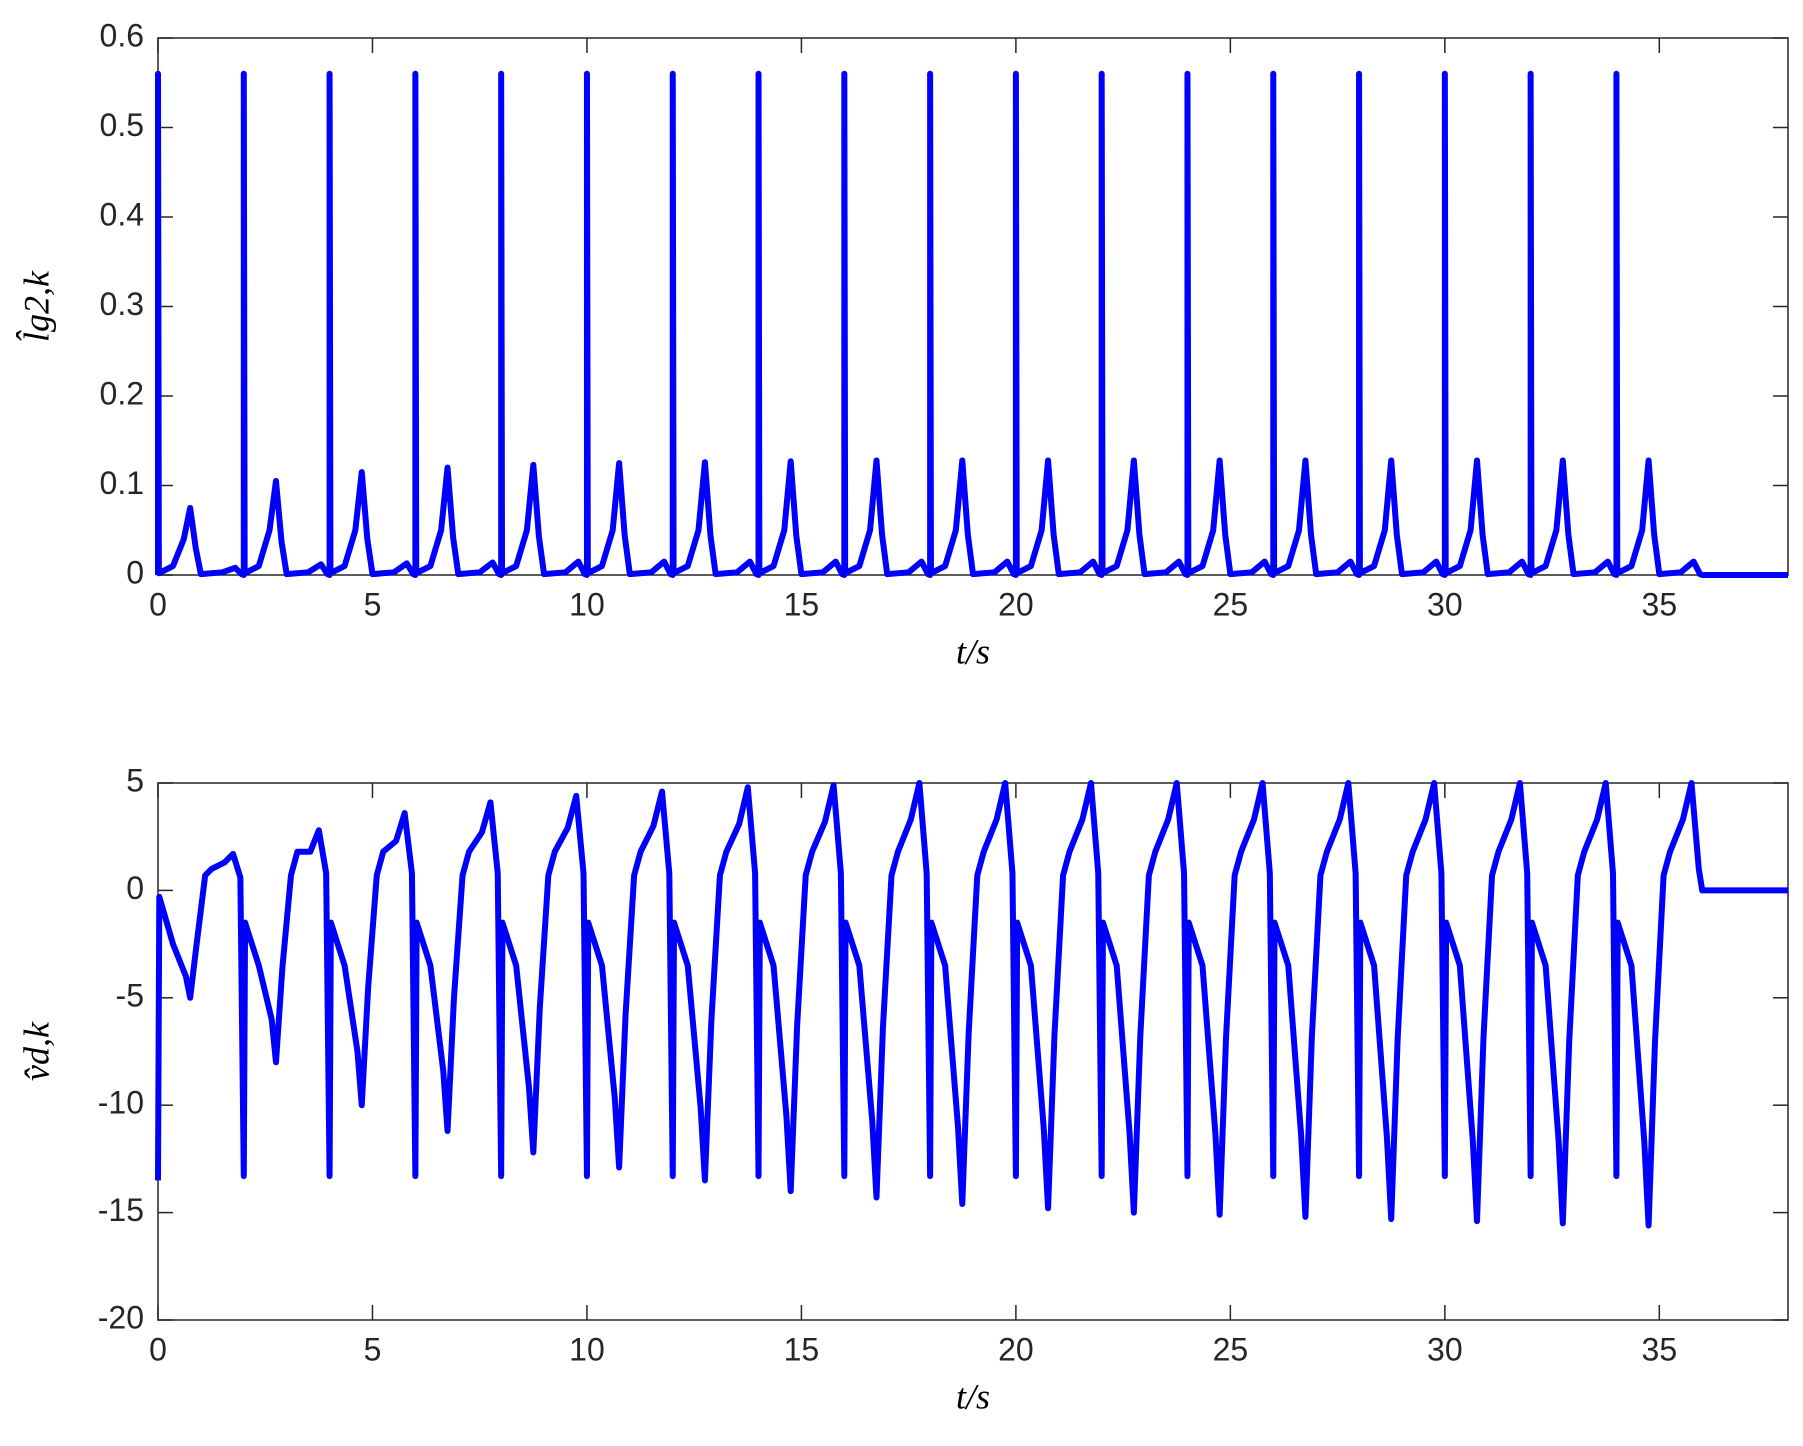 The image size is (1803, 1446). I want to click on y-axis-label: l̂g2,k, so click(35, 306).